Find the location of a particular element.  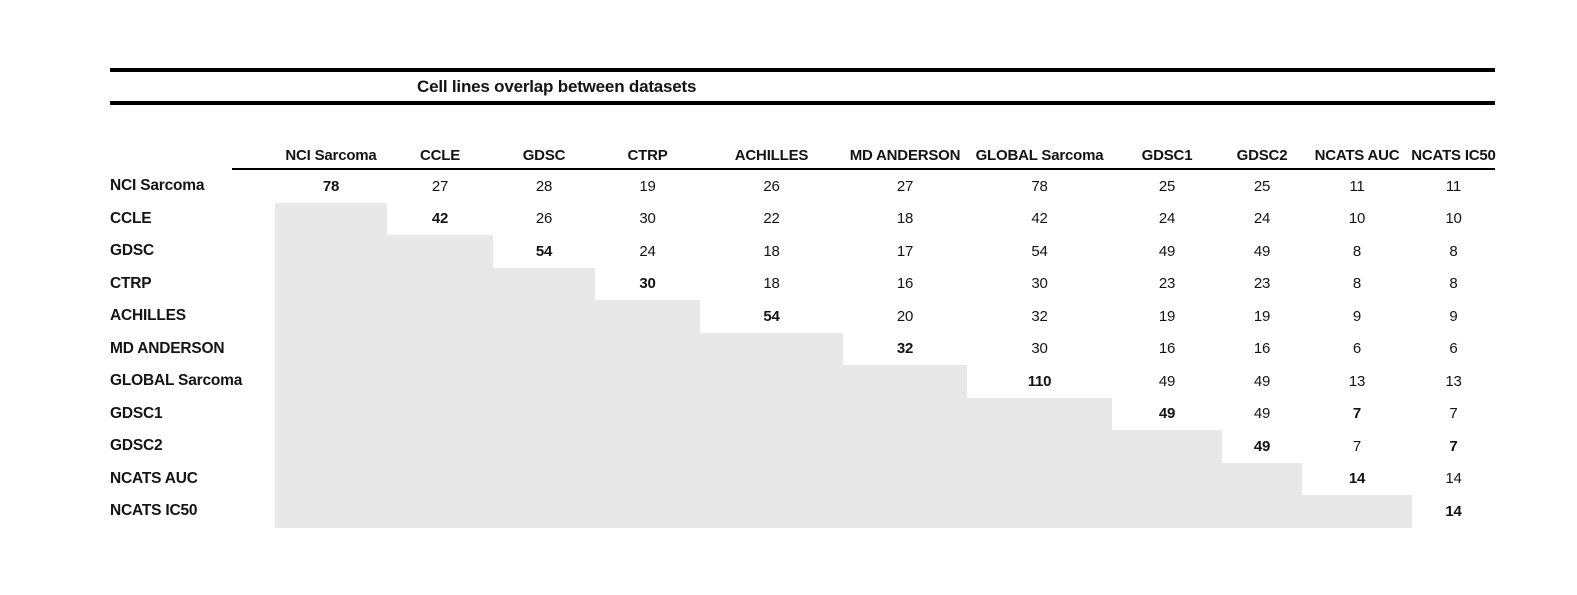

row-label: ACHILLES is located at coordinates (148, 316).